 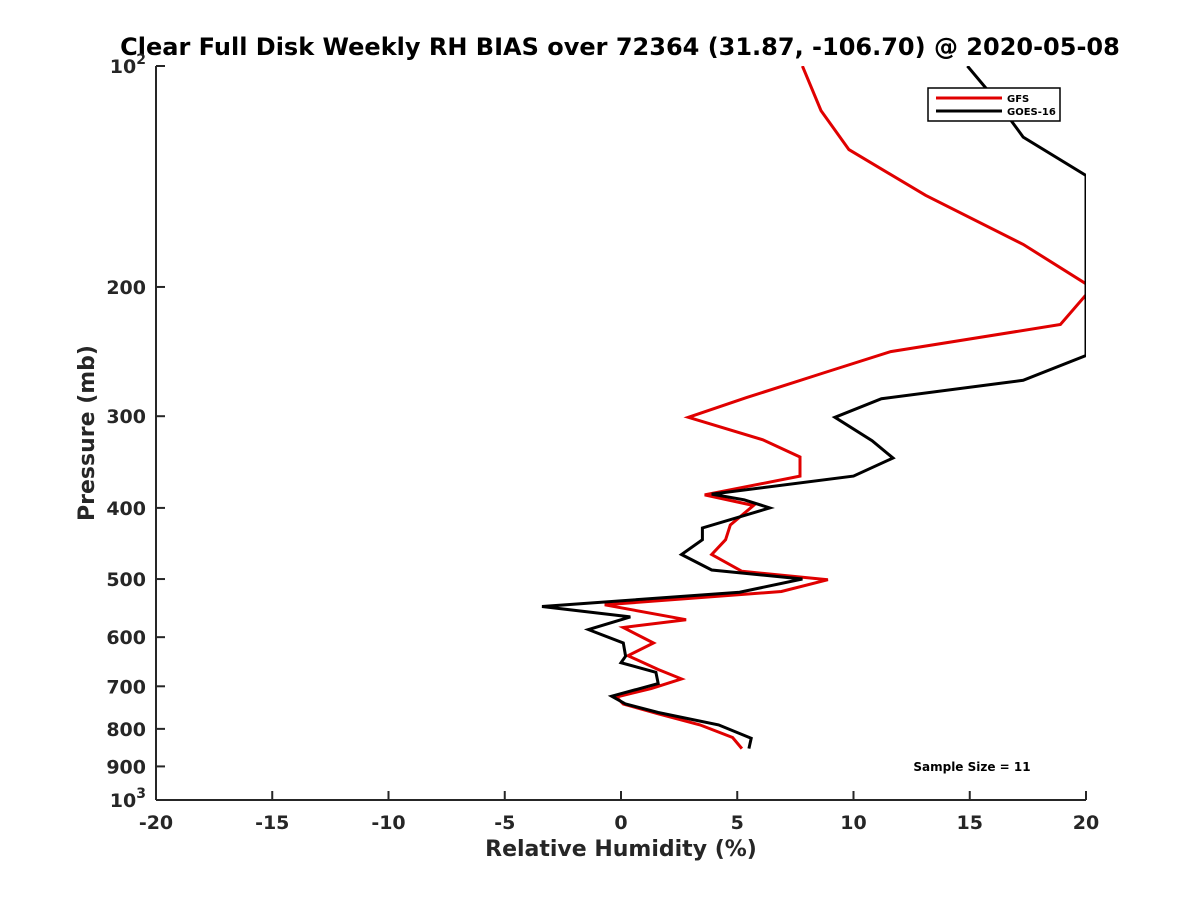 I want to click on sample-size-annotation: Sample Size = 11, so click(x=971, y=767).